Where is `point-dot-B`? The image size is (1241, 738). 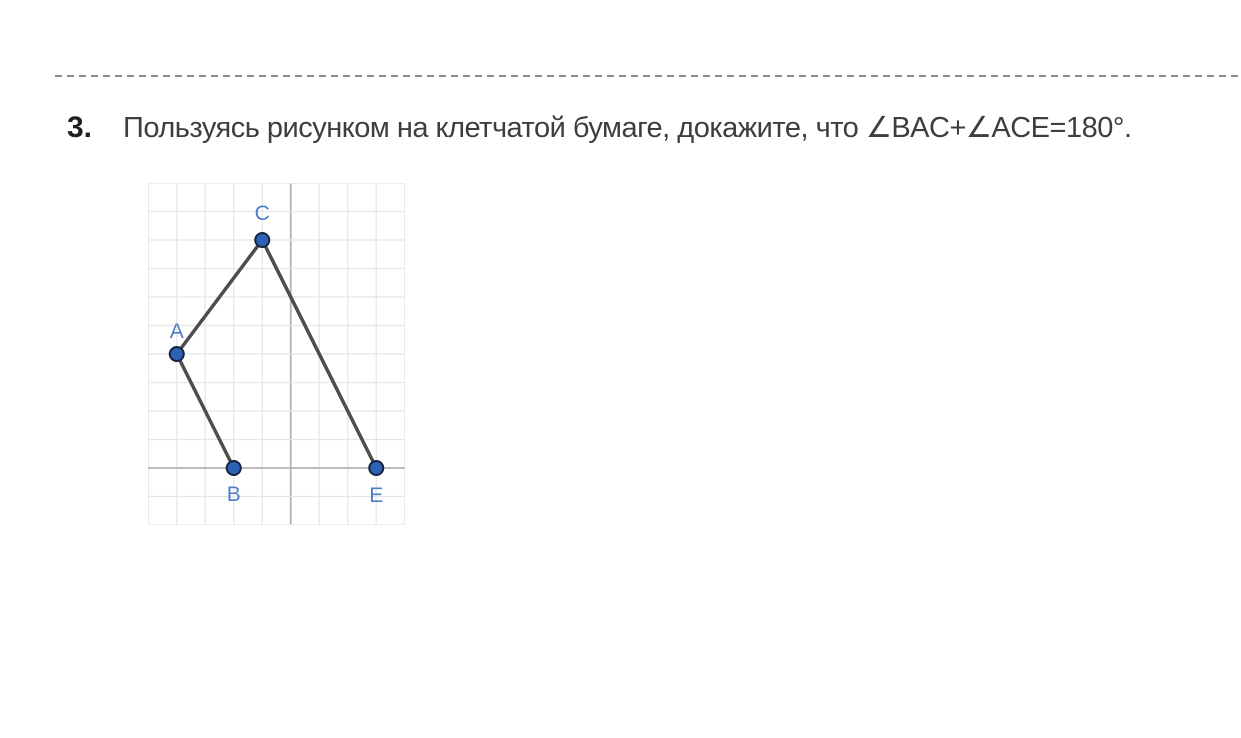 point-dot-B is located at coordinates (233, 468).